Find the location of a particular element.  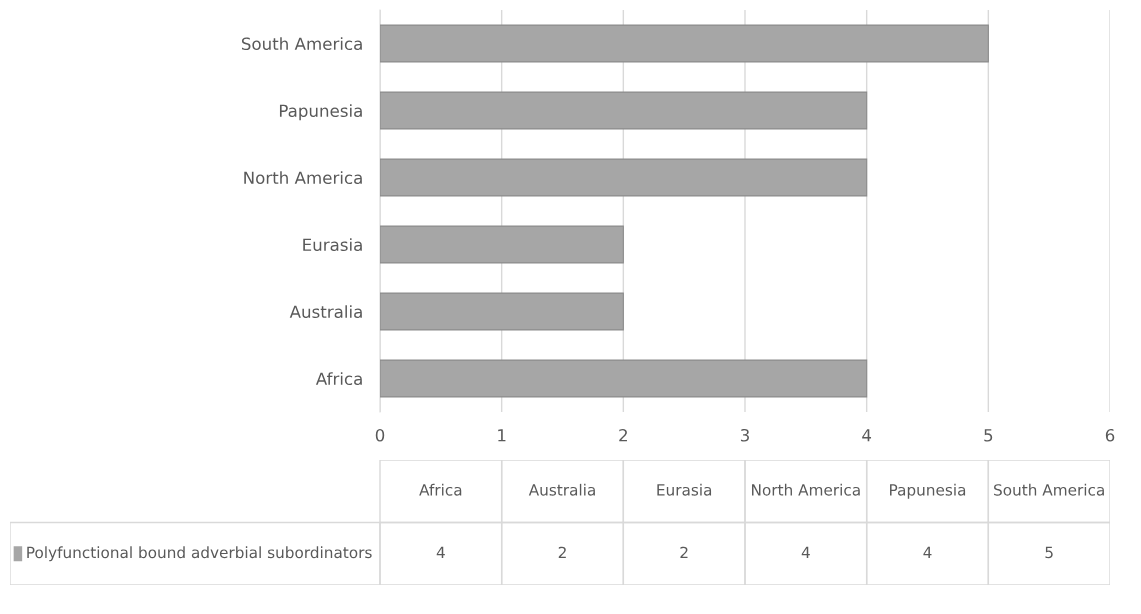

category-label: Eurasia is located at coordinates (684, 489).